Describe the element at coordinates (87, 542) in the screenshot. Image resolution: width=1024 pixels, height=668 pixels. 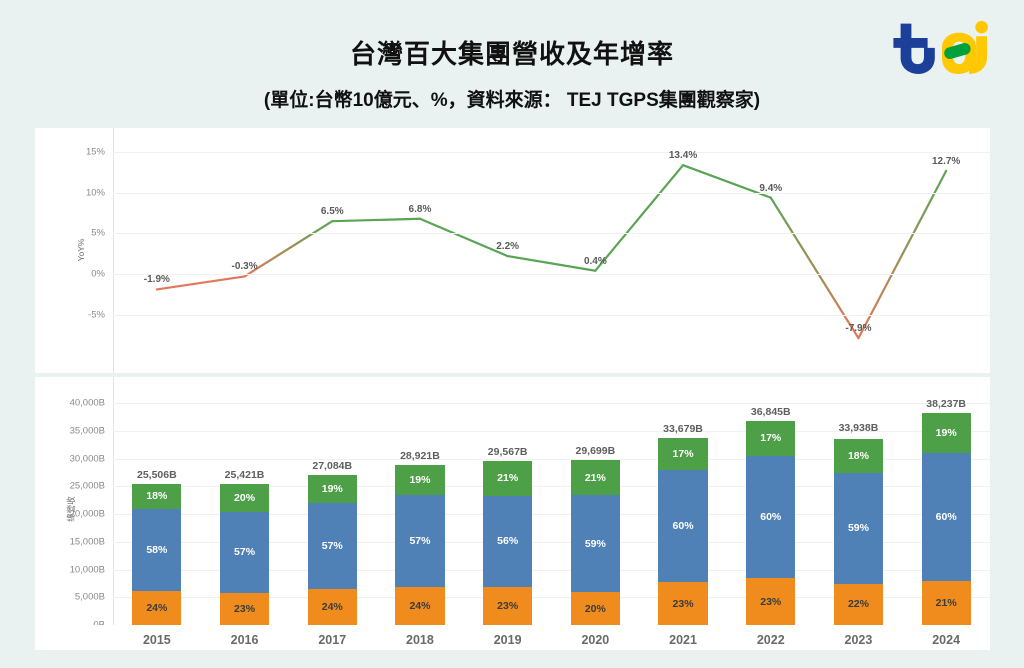
I see `revenue-y-tick-label: 15,000B` at that location.